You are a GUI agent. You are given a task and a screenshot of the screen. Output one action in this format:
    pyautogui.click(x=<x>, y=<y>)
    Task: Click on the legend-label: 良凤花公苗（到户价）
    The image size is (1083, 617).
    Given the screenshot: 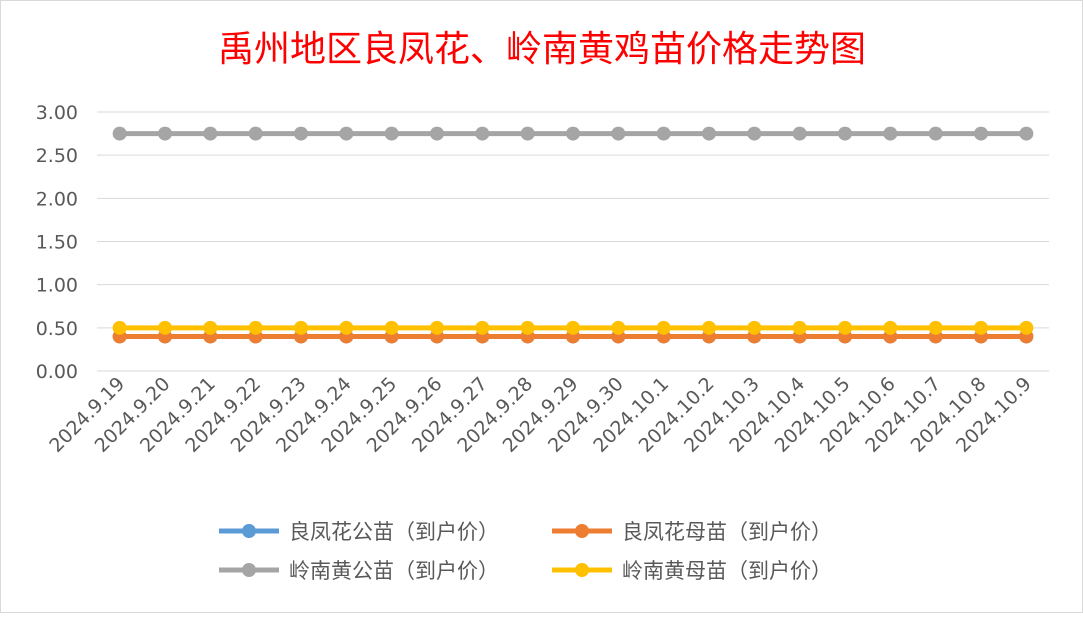 What is the action you would take?
    pyautogui.click(x=394, y=532)
    